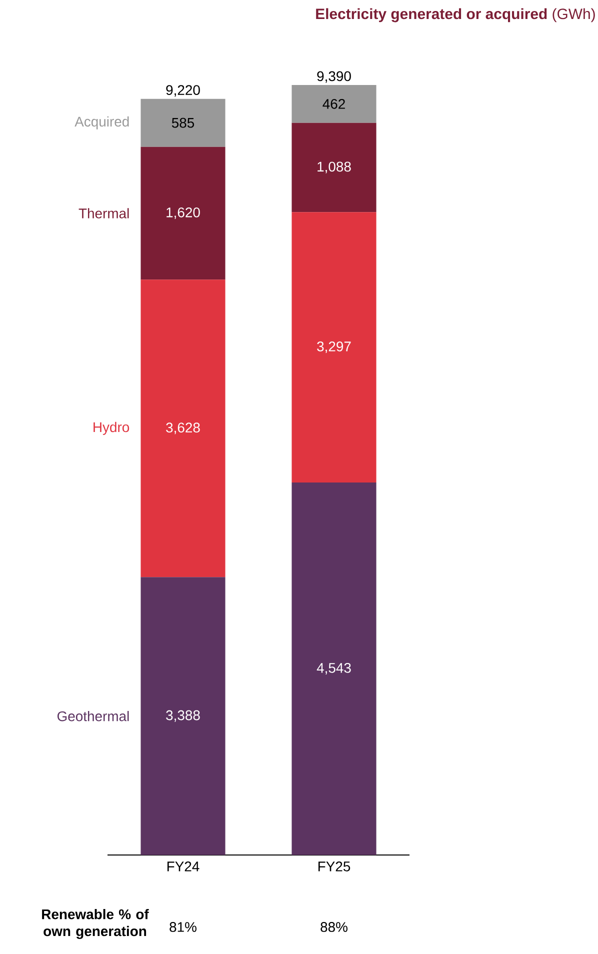  Describe the element at coordinates (112, 428) in the screenshot. I see `series-label: Hydro` at that location.